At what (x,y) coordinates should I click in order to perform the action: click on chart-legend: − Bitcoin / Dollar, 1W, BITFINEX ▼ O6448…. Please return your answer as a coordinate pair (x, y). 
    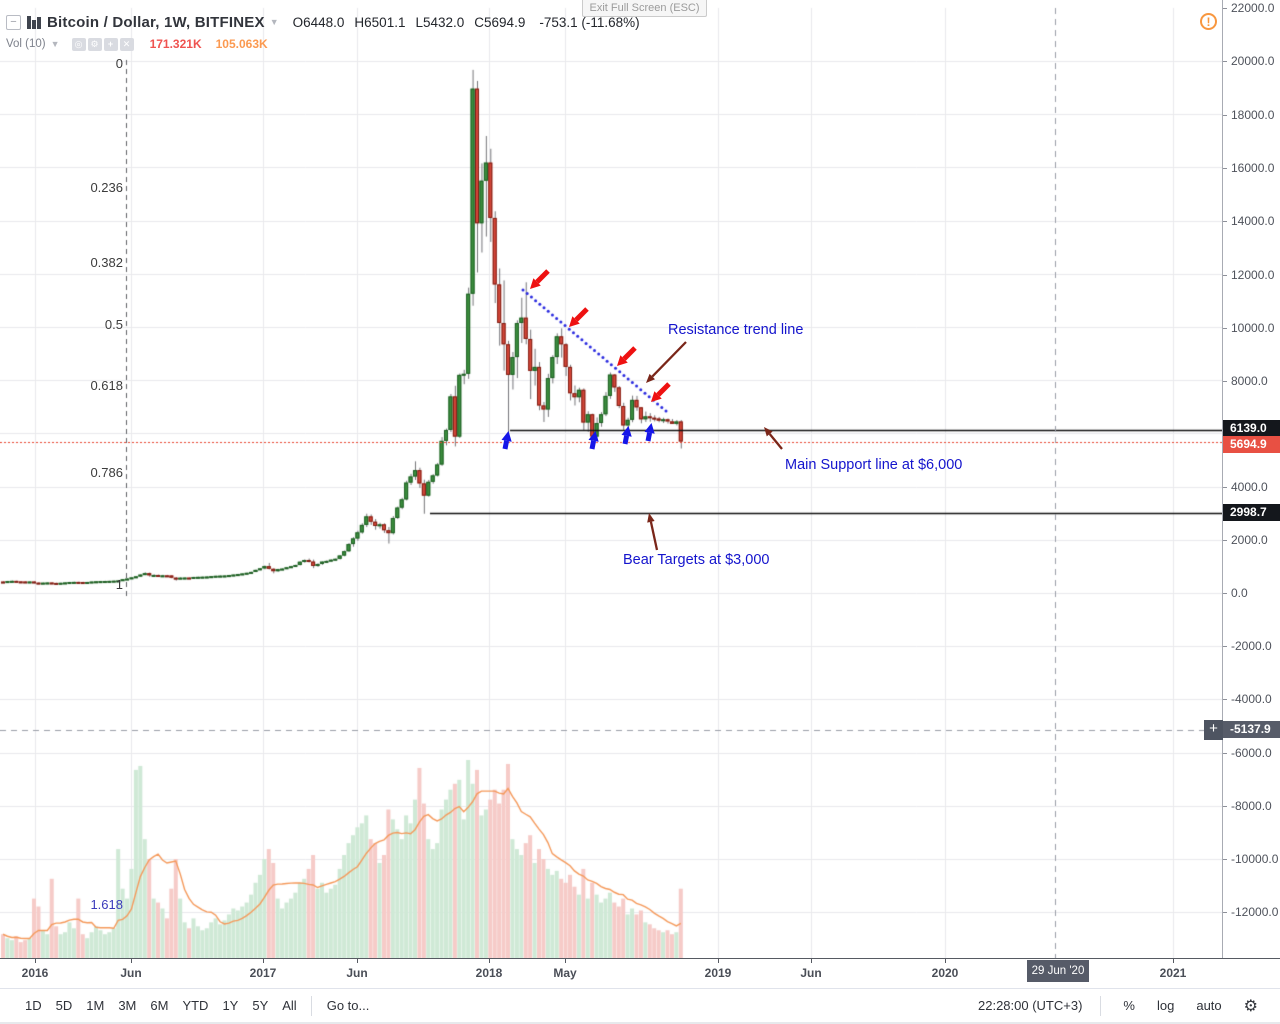
    Looking at the image, I should click on (323, 32).